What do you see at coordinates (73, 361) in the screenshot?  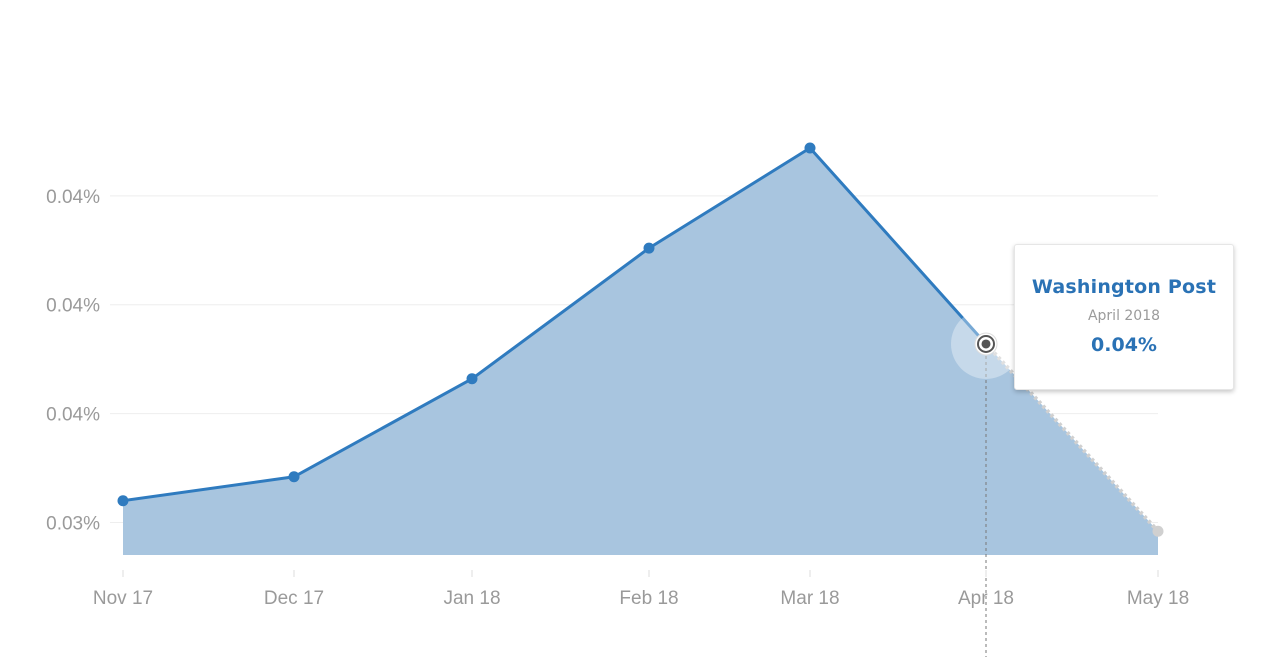 I see `y-axis-tick-labels: 0.03% 0.04% 0.04% 0.04%` at bounding box center [73, 361].